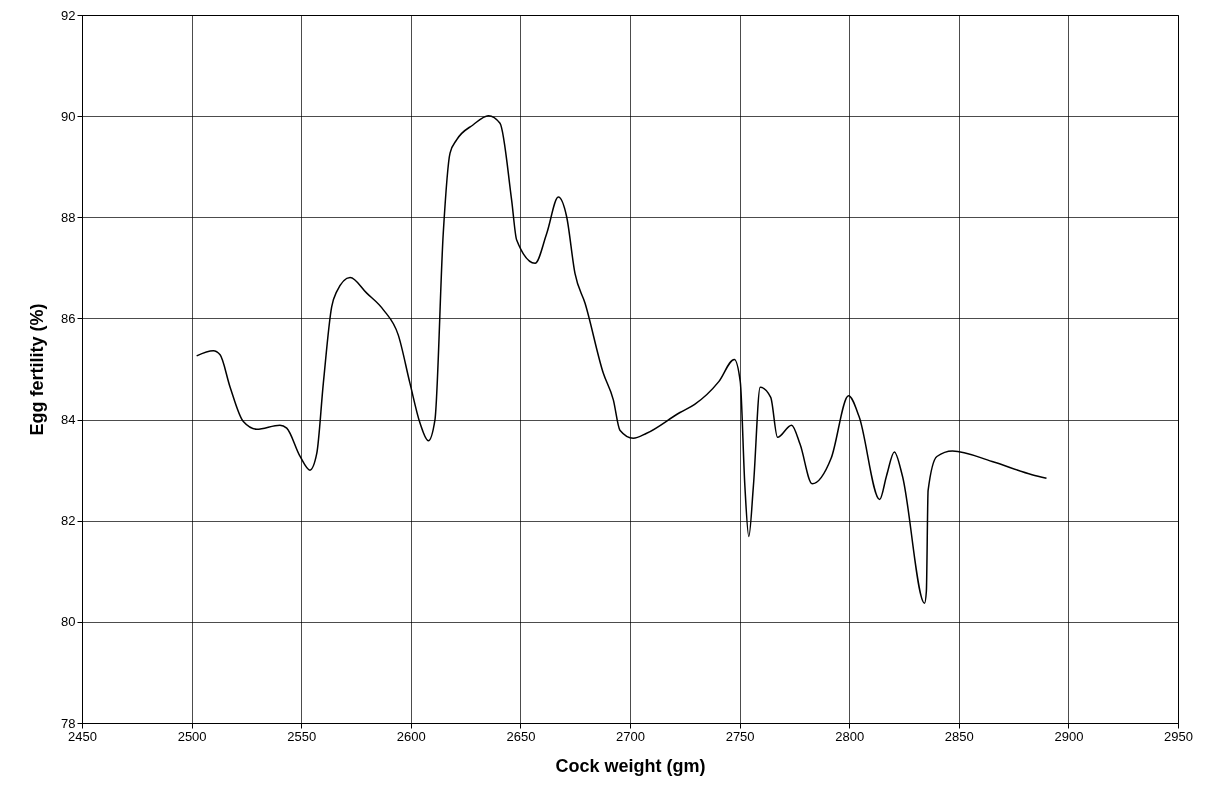  Describe the element at coordinates (959, 736) in the screenshot. I see `x-tick-label: 2850` at that location.